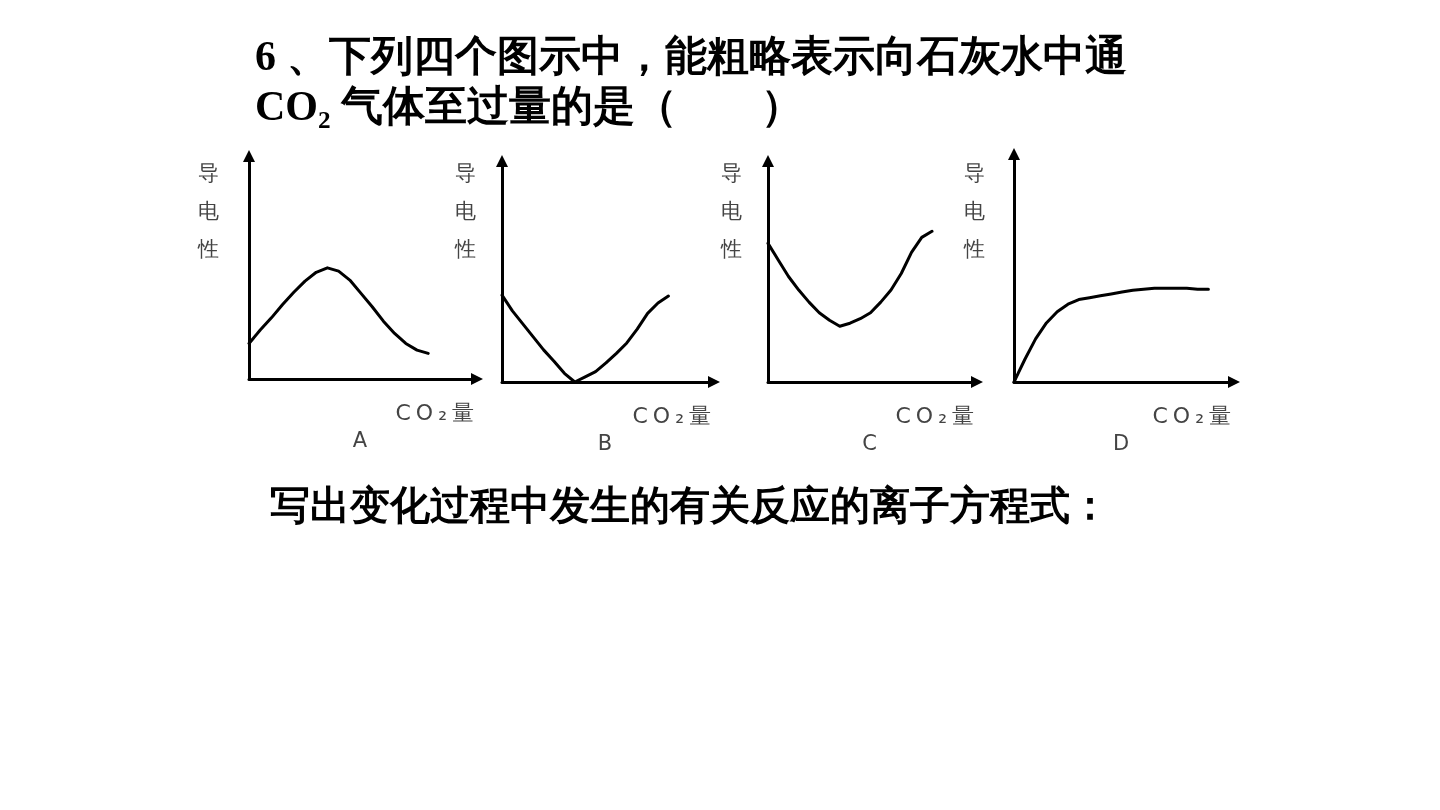 Image resolution: width=1440 pixels, height=810 pixels. I want to click on text: C, so click(869, 443).